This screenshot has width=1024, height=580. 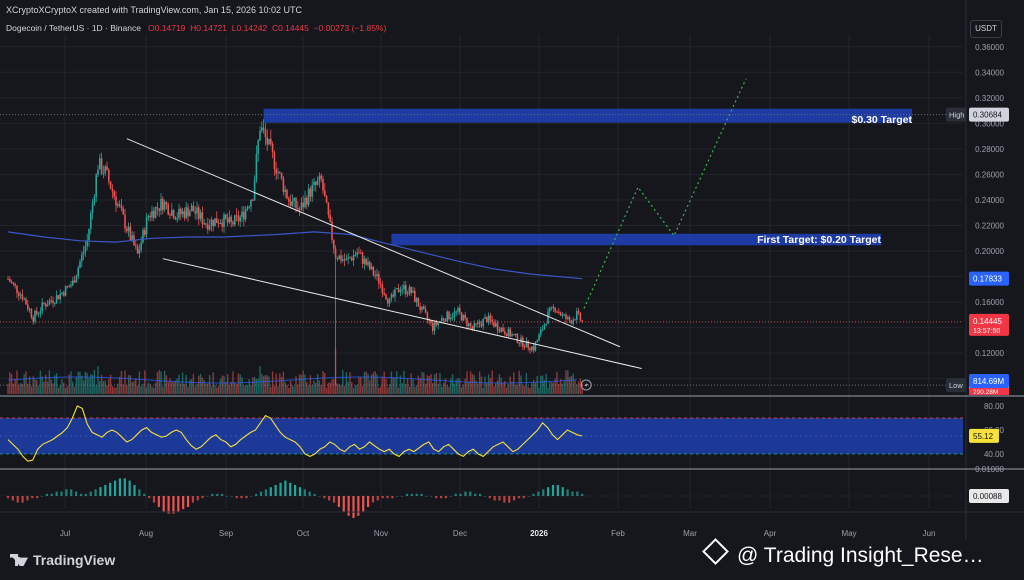 I want to click on currency-button: USDT, so click(x=986, y=29).